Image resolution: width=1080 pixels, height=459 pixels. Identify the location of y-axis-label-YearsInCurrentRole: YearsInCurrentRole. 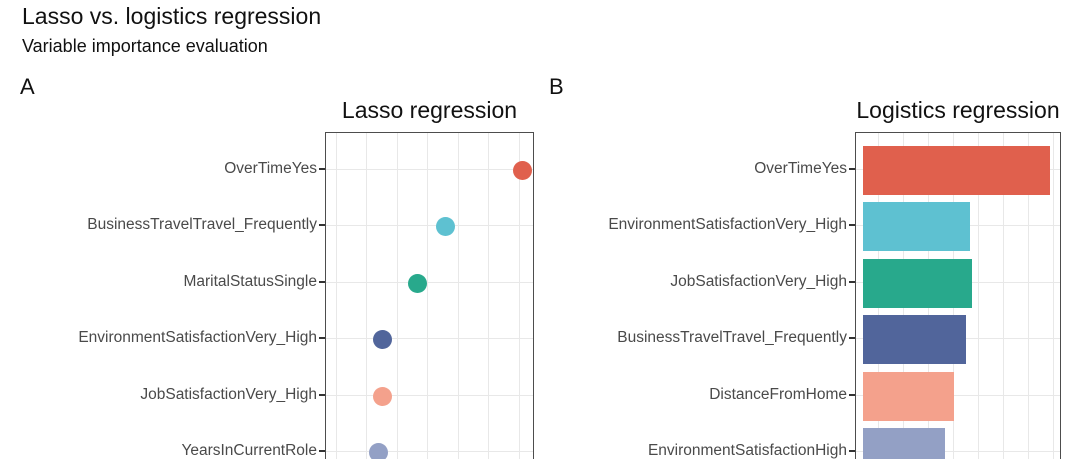
(249, 450).